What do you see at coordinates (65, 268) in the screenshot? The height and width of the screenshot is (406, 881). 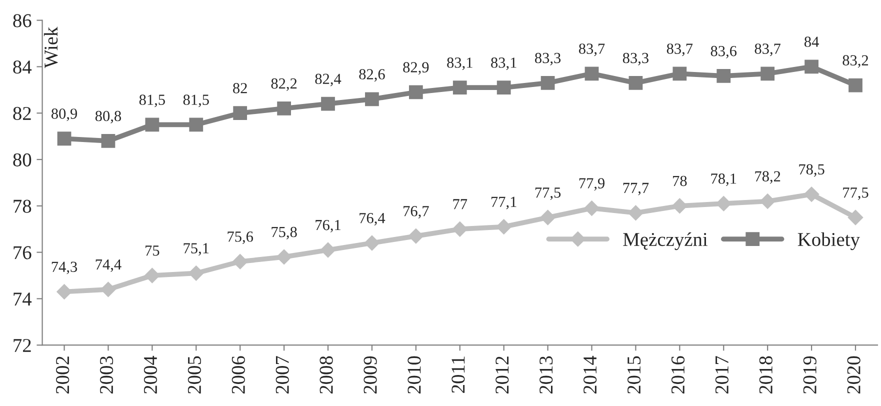 I see `data-label: 74,3` at bounding box center [65, 268].